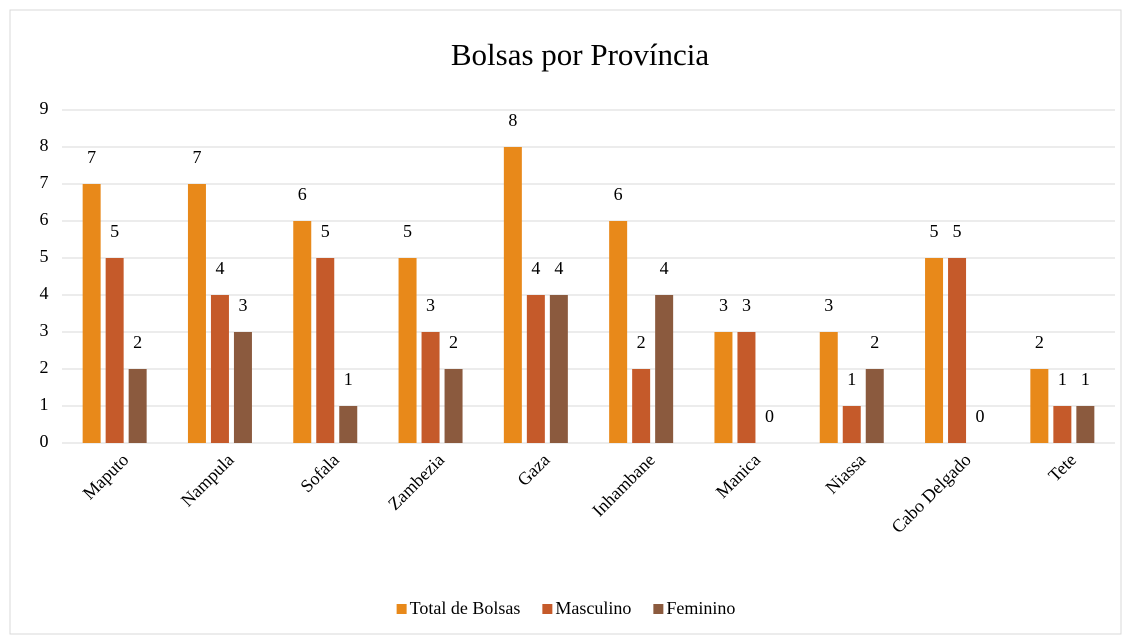 Image resolution: width=1130 pixels, height=639 pixels. What do you see at coordinates (593, 608) in the screenshot?
I see `legend-label: Masculino` at bounding box center [593, 608].